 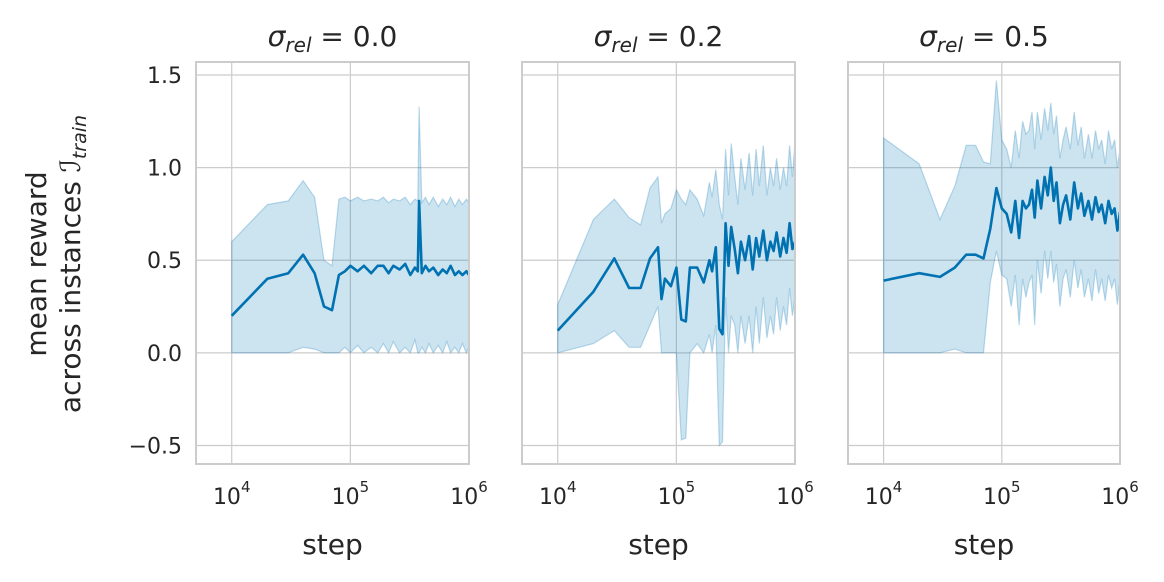 I want to click on y-tick-label: 1.0, so click(x=164, y=169).